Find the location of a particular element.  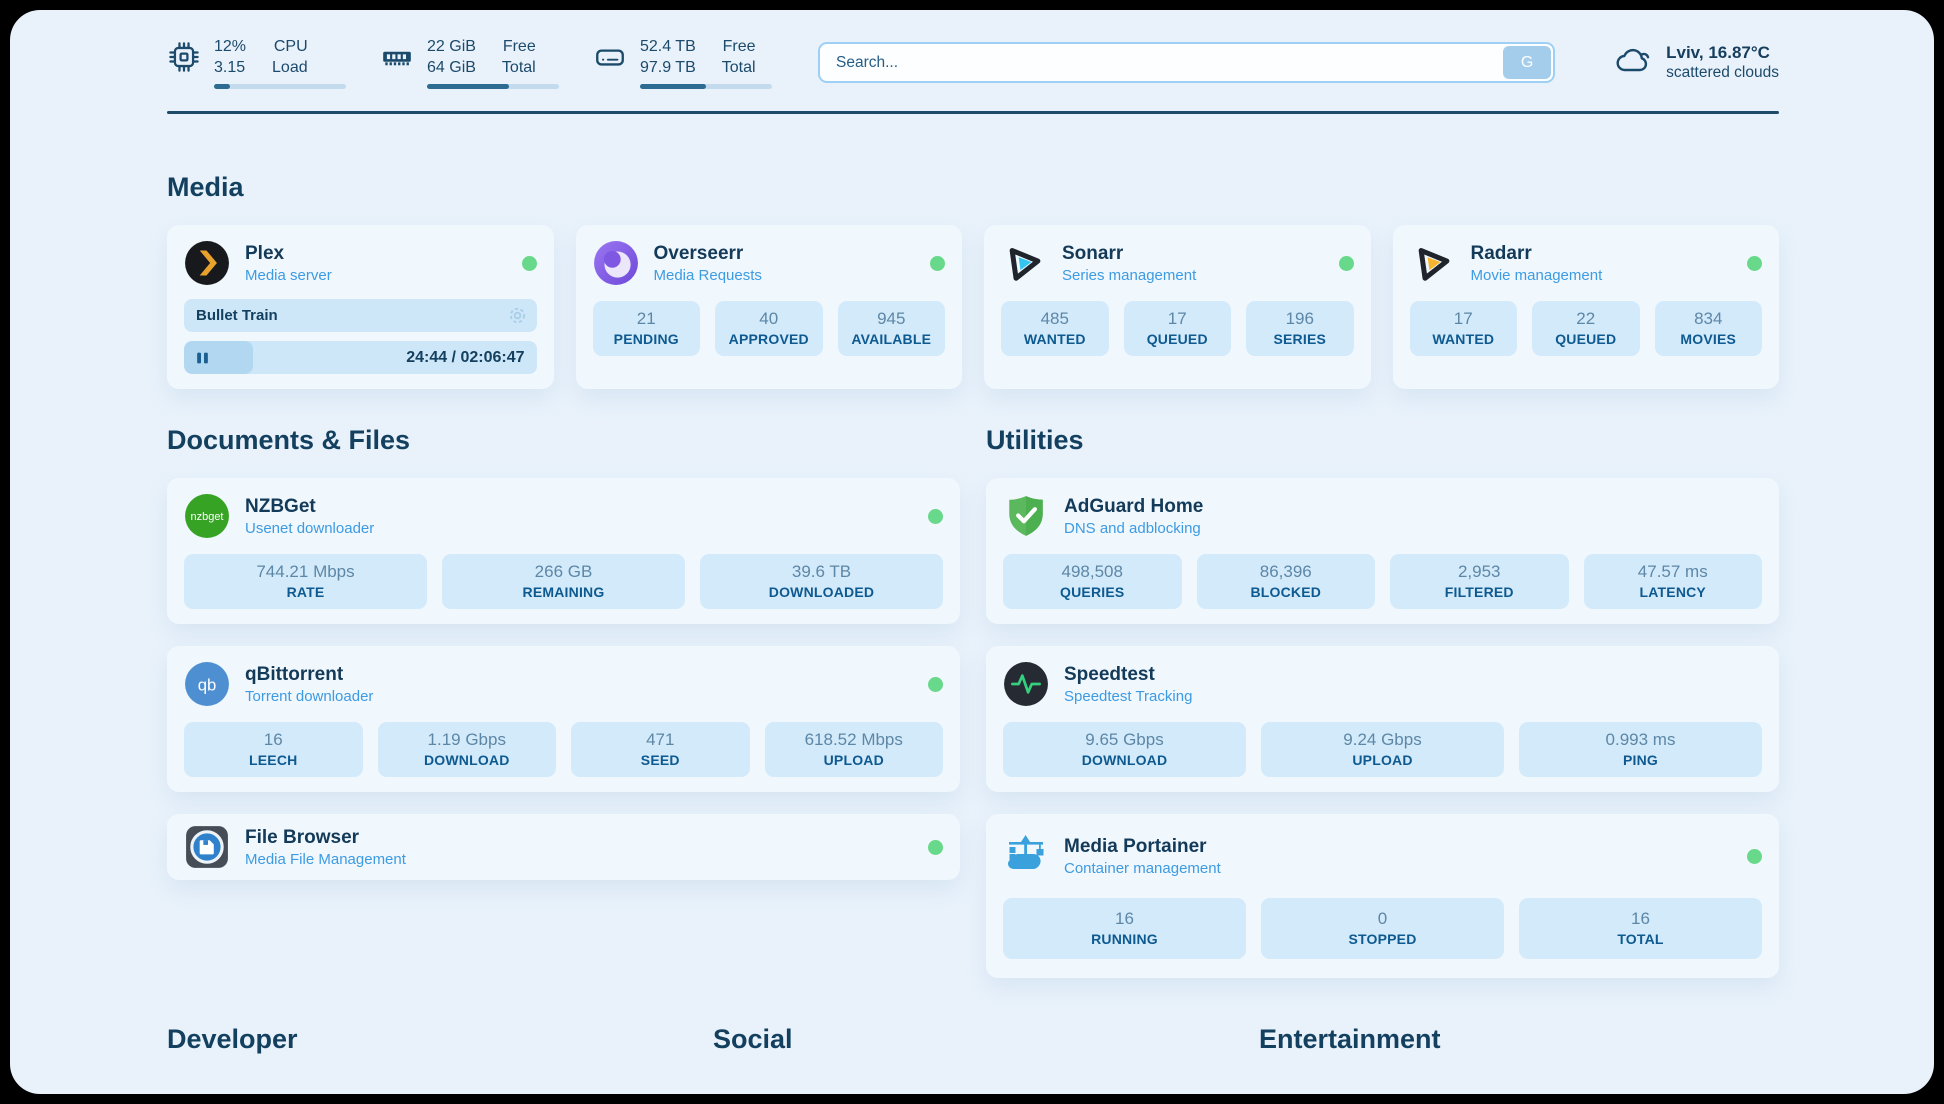

plex-icon is located at coordinates (207, 263).